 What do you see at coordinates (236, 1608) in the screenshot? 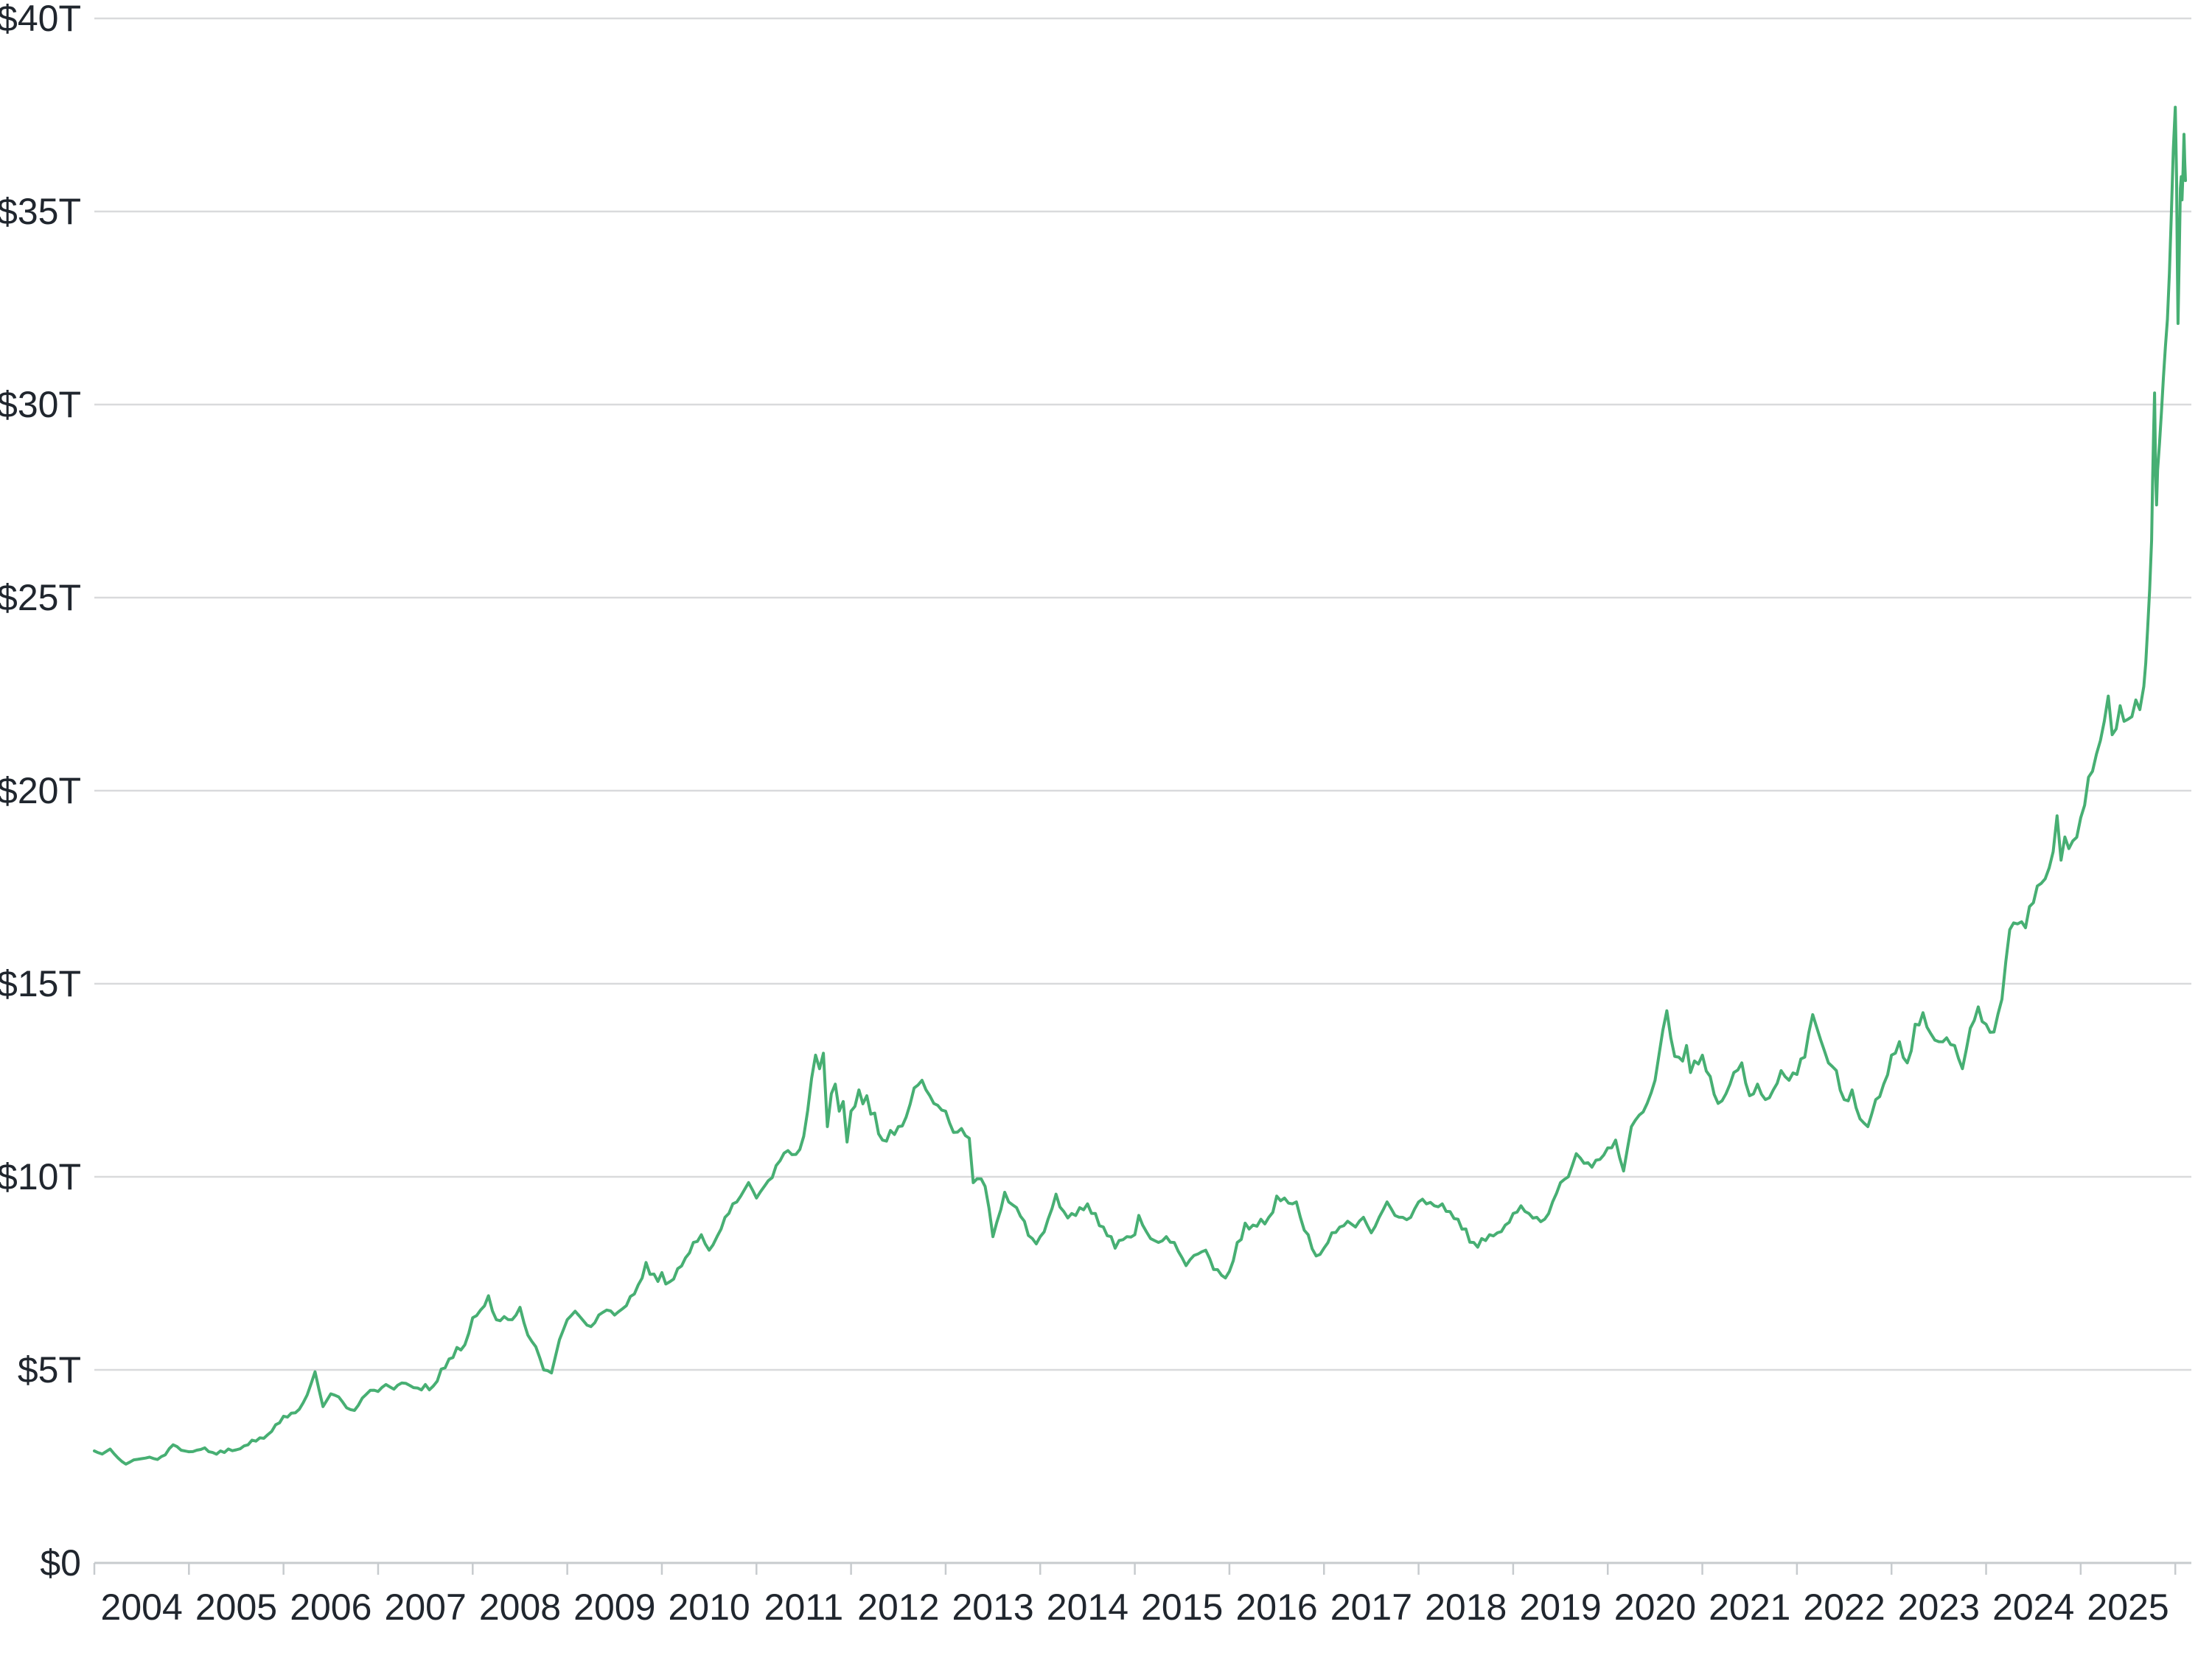
I see `x-axis-label: 2005` at bounding box center [236, 1608].